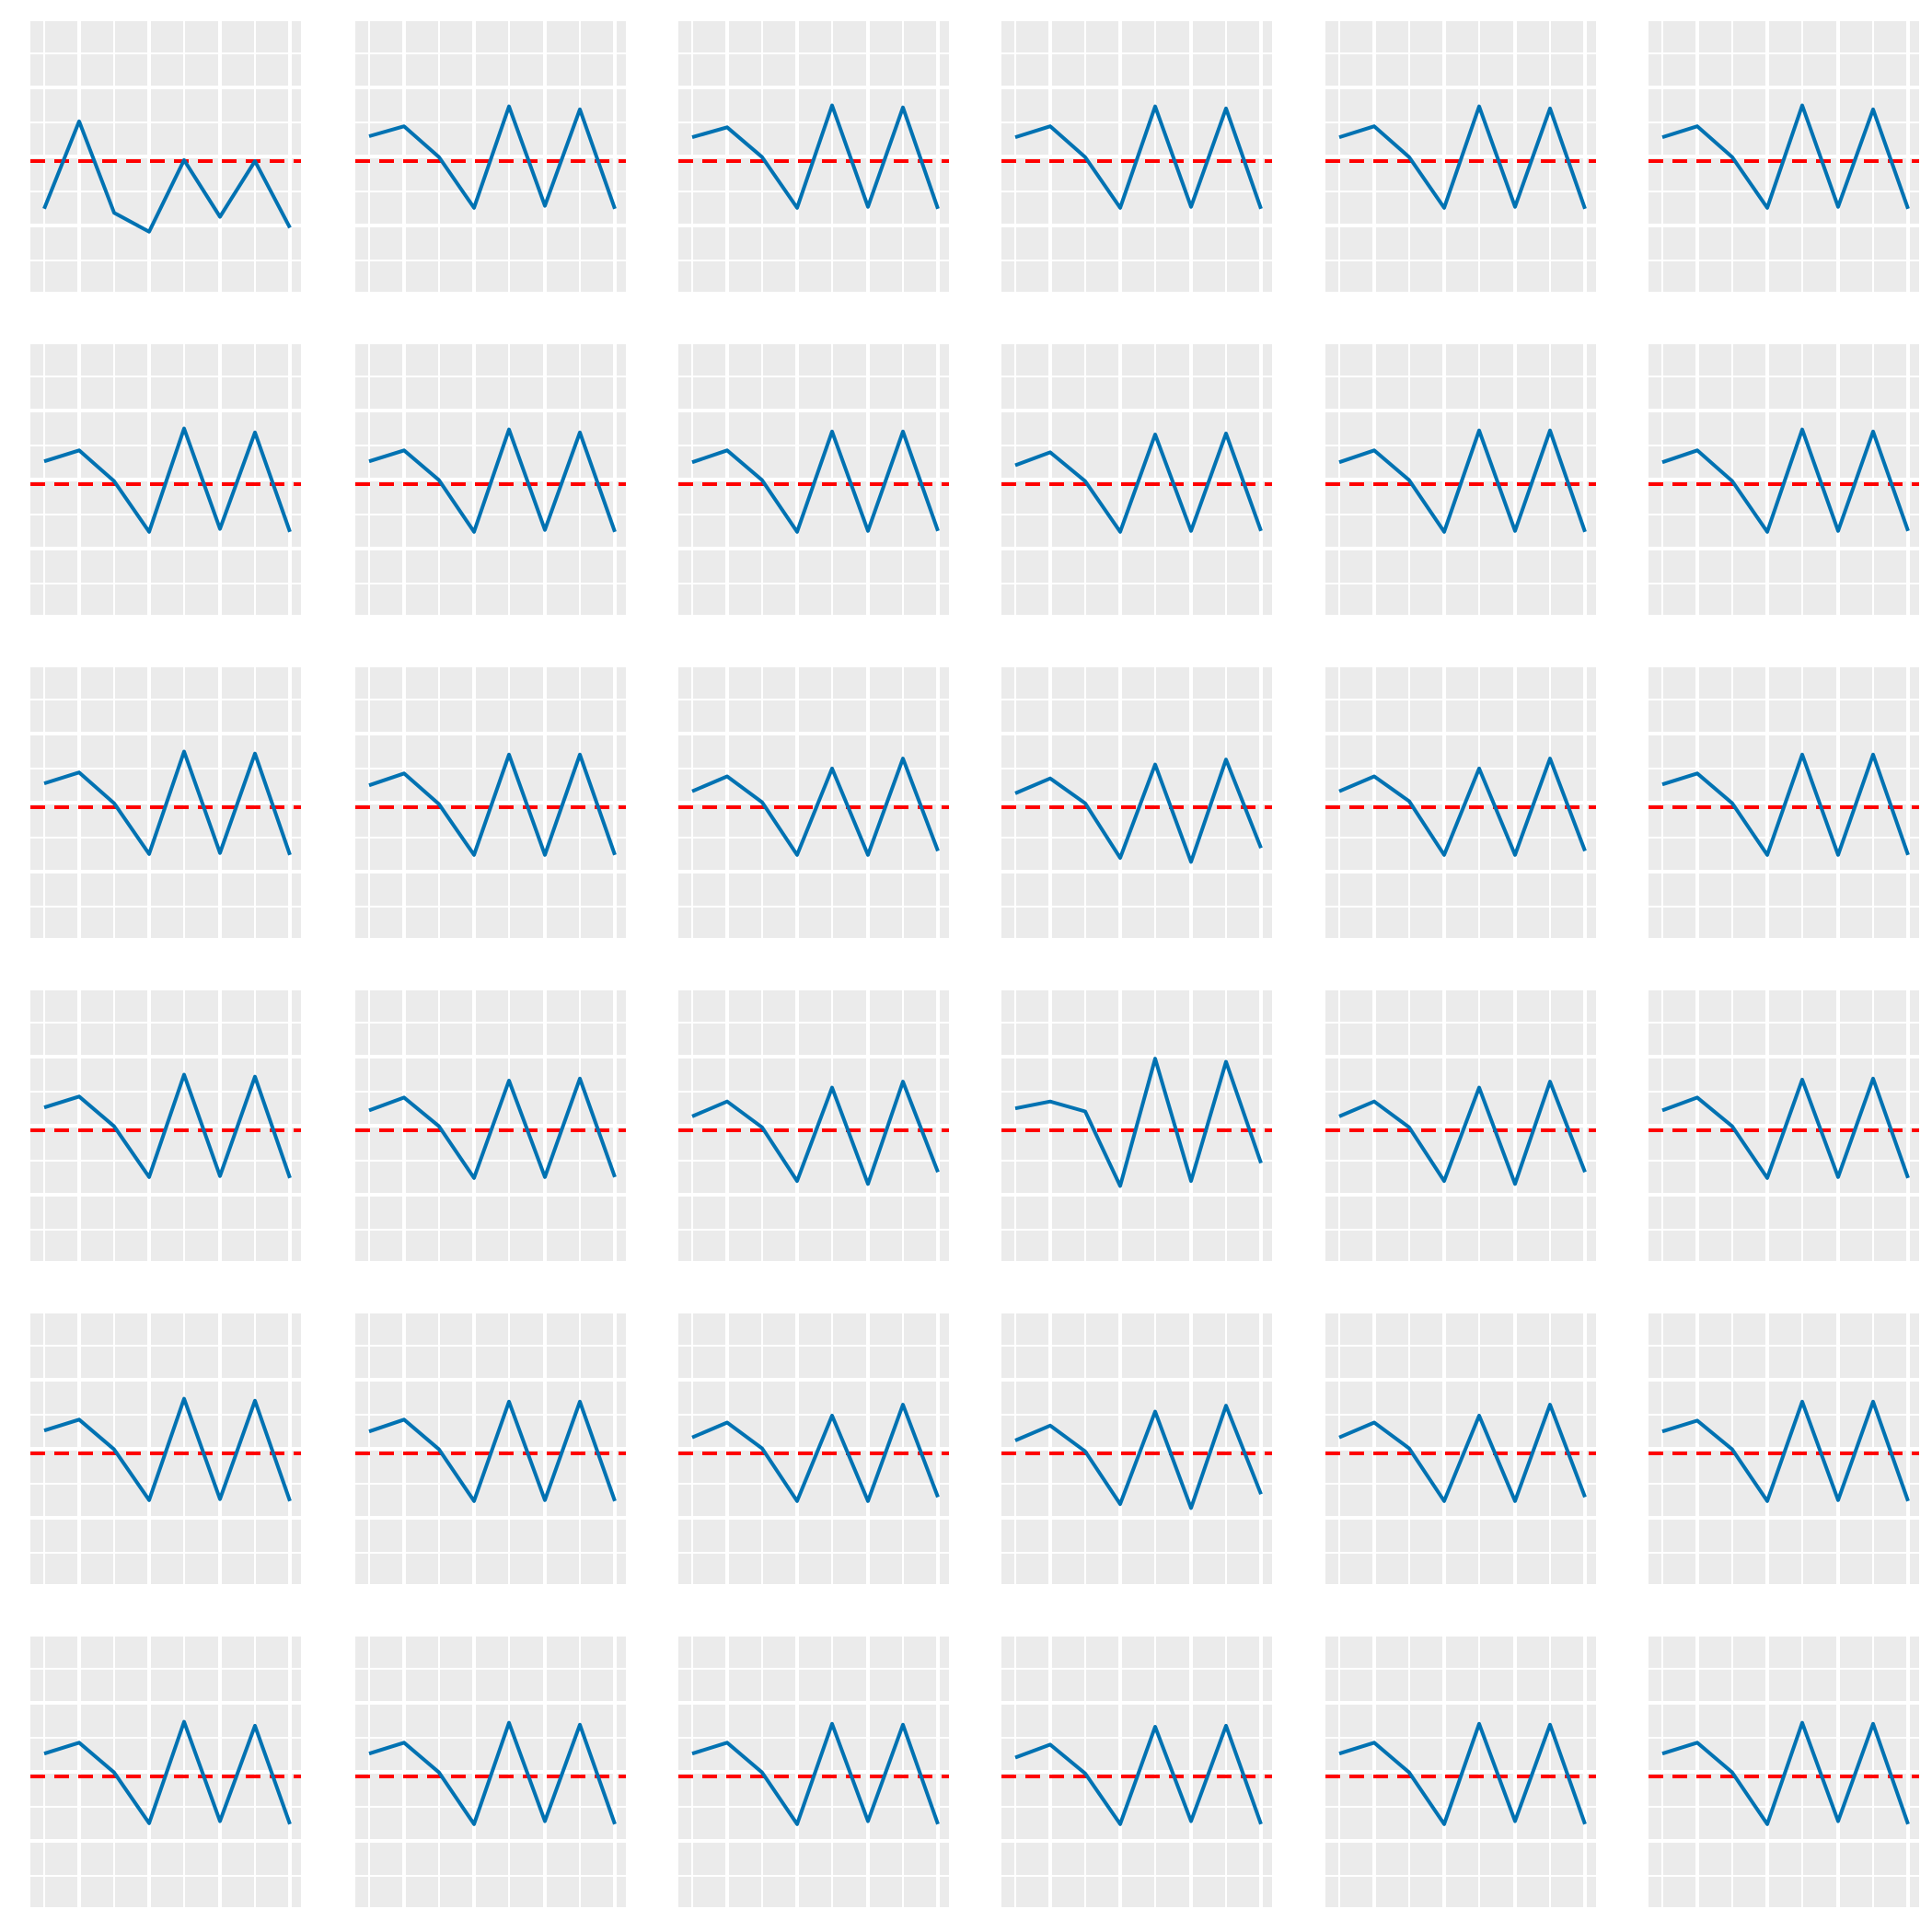  I want to click on panel-r5-c4, so click(1137, 1449).